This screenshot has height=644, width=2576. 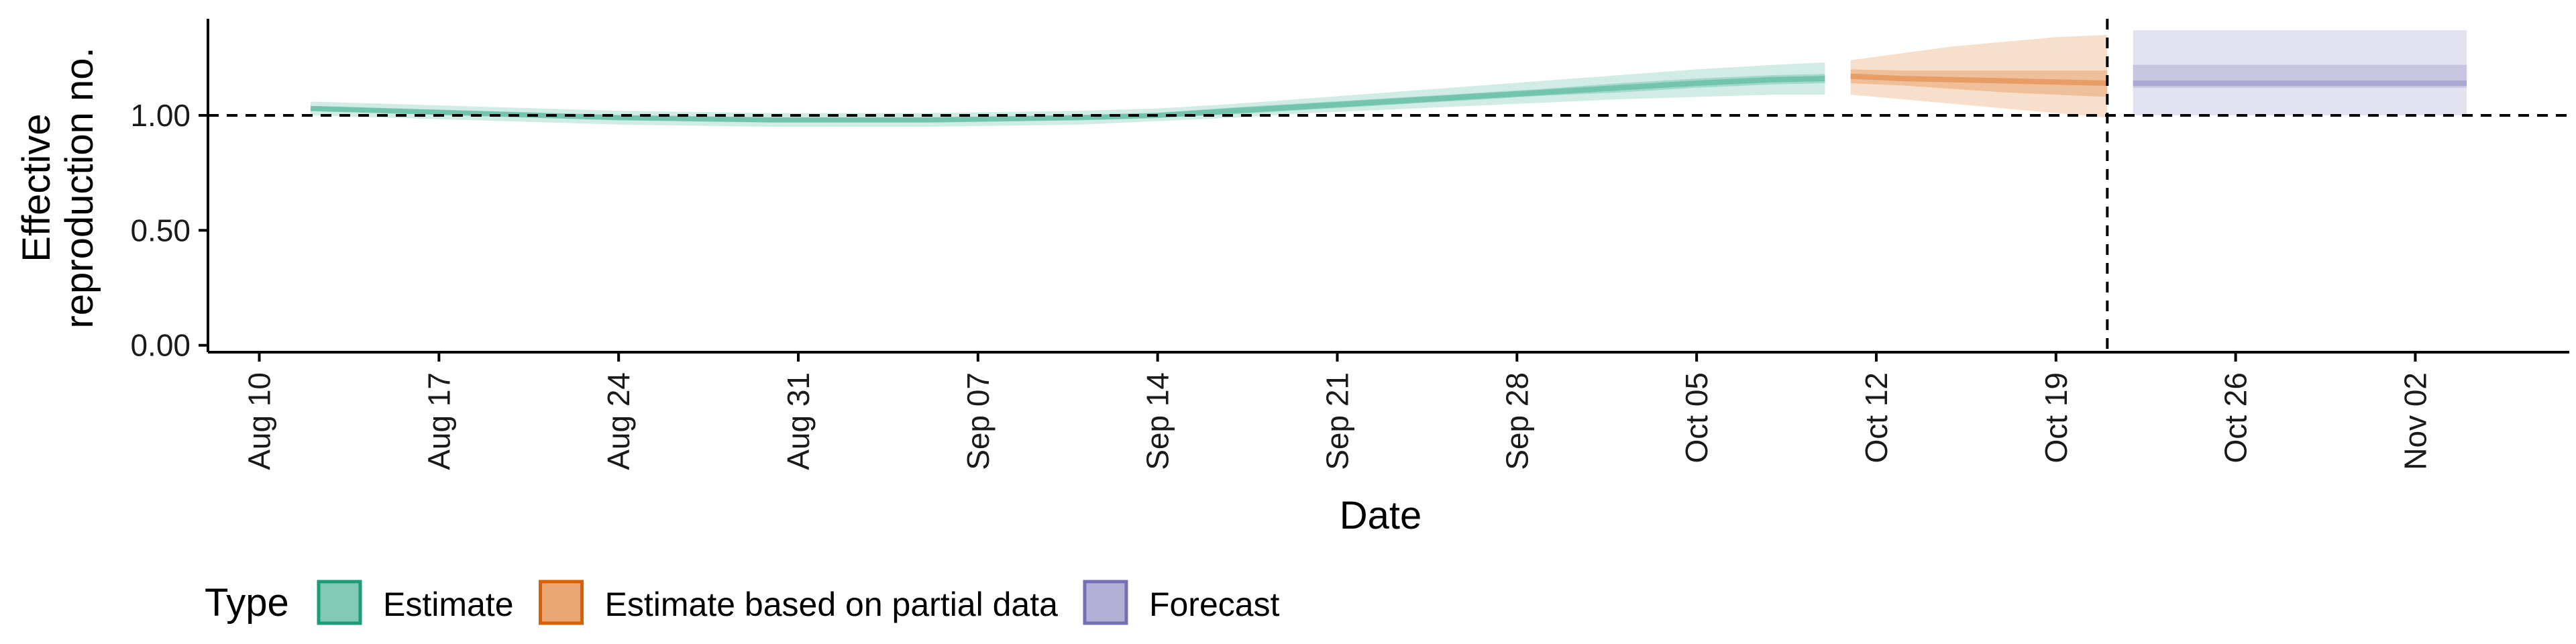 What do you see at coordinates (1516, 421) in the screenshot?
I see `x-tick-label: Sep 28` at bounding box center [1516, 421].